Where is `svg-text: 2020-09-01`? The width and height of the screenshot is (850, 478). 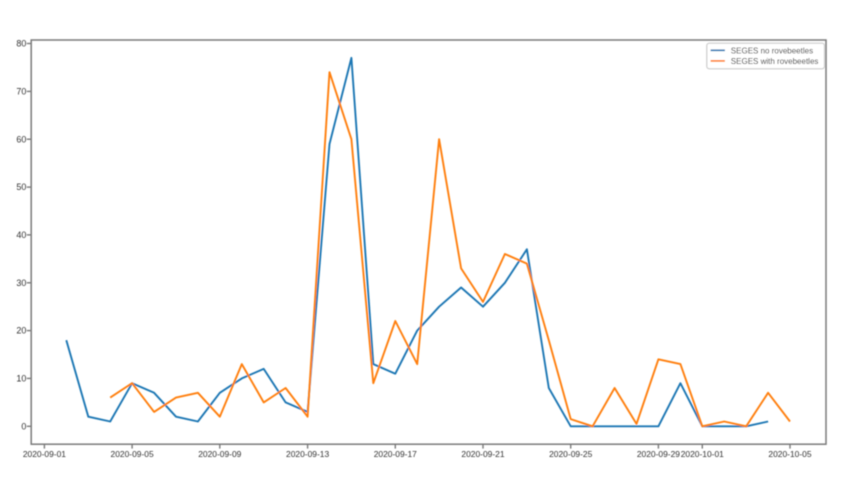
svg-text: 2020-09-01 is located at coordinates (44, 454).